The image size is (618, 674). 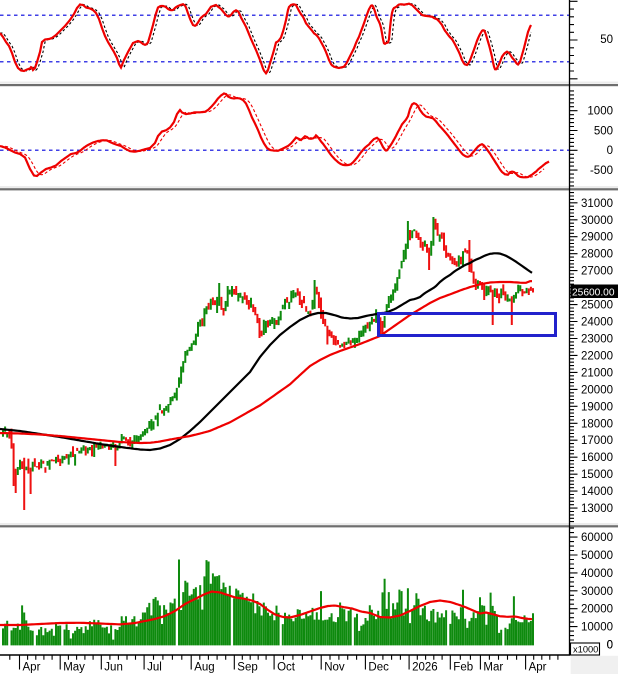 What do you see at coordinates (606, 40) in the screenshot?
I see `svg-text: 50` at bounding box center [606, 40].